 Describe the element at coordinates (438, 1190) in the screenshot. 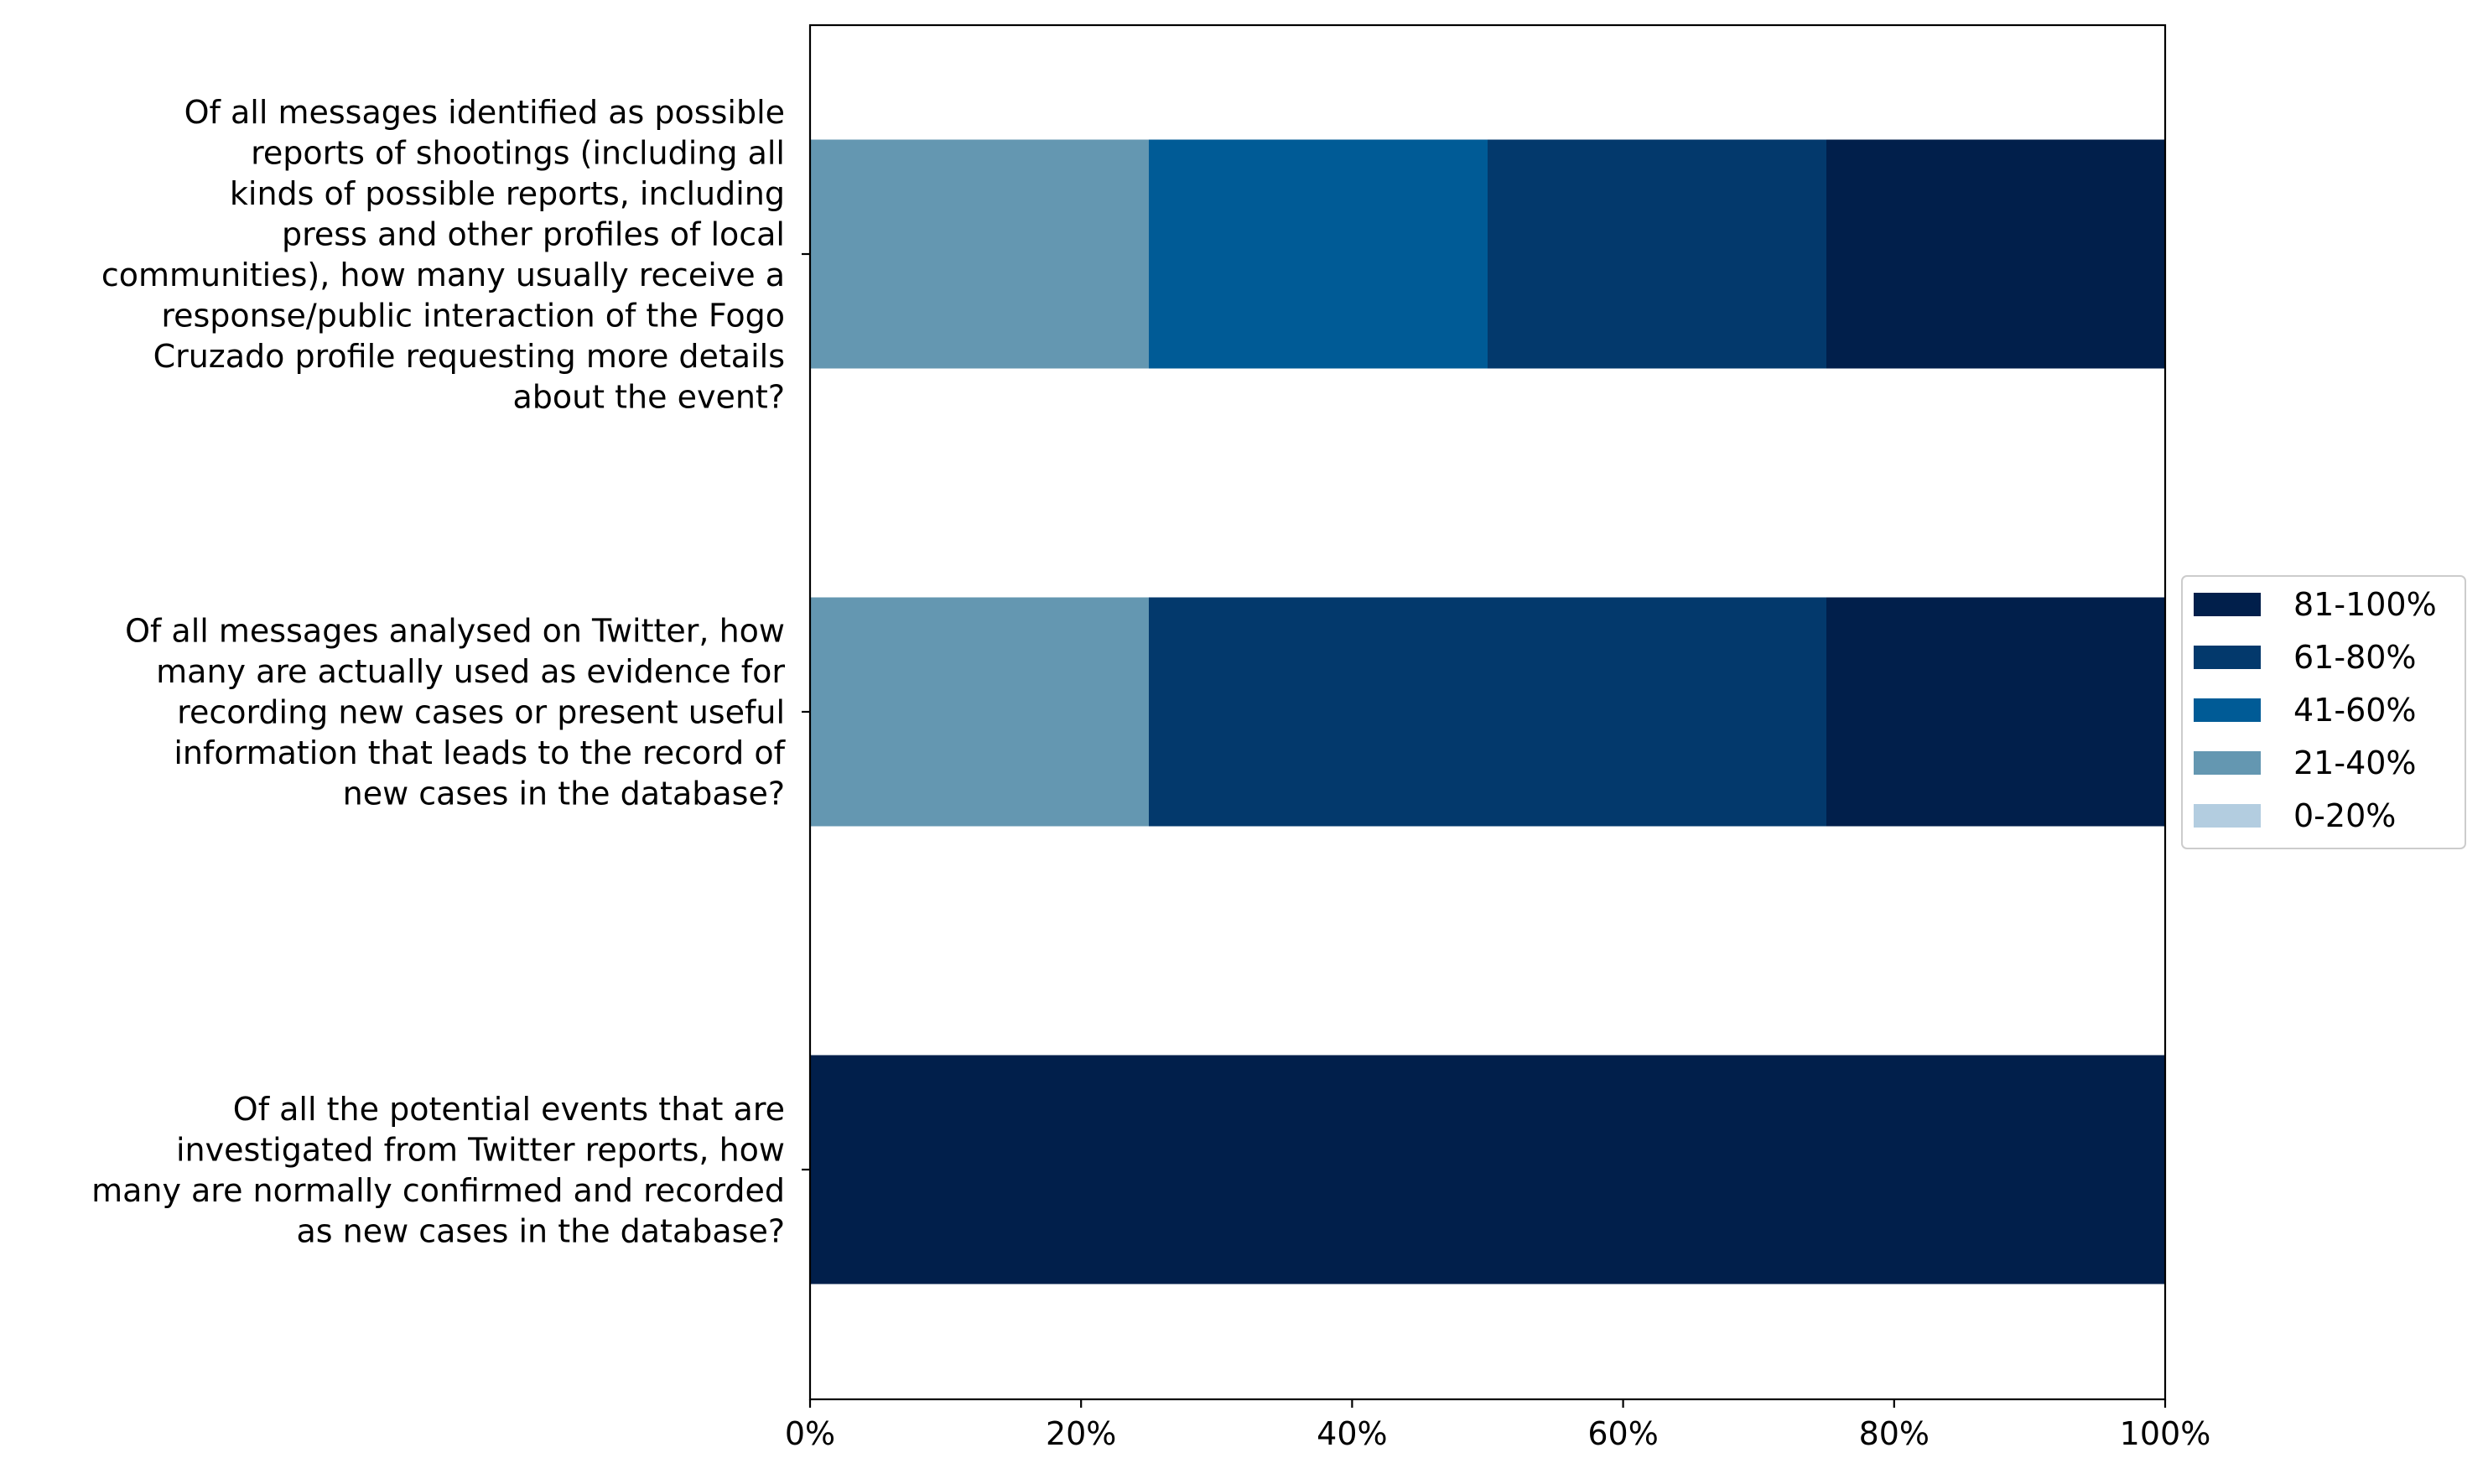

I see `y-tick-label-line: many are normally confirmed and recorded` at that location.